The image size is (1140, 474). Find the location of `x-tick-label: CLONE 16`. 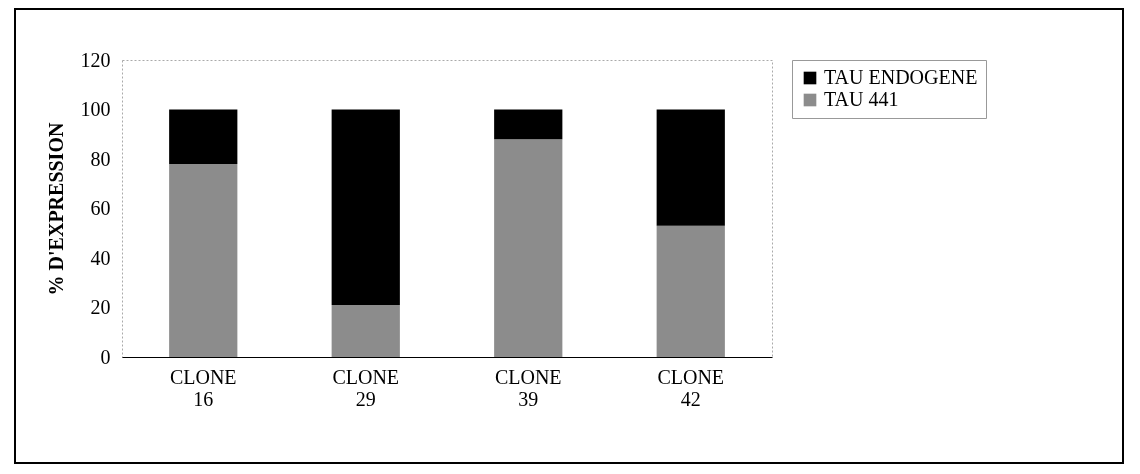

x-tick-label: CLONE 16 is located at coordinates (203, 387).